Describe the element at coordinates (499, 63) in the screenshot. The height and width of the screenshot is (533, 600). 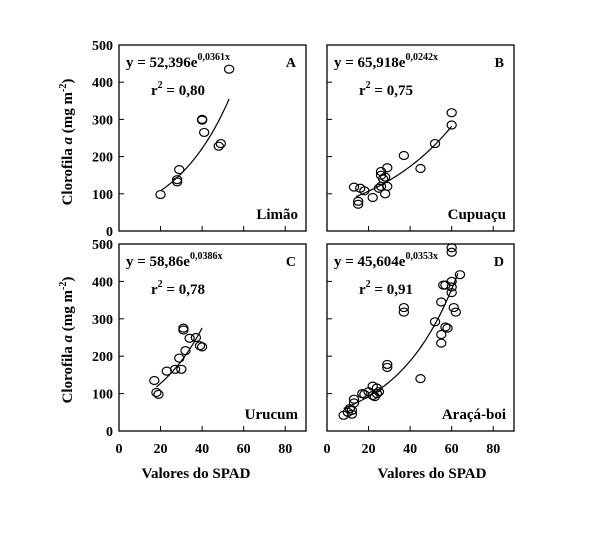
I see `panel-letter: B` at that location.